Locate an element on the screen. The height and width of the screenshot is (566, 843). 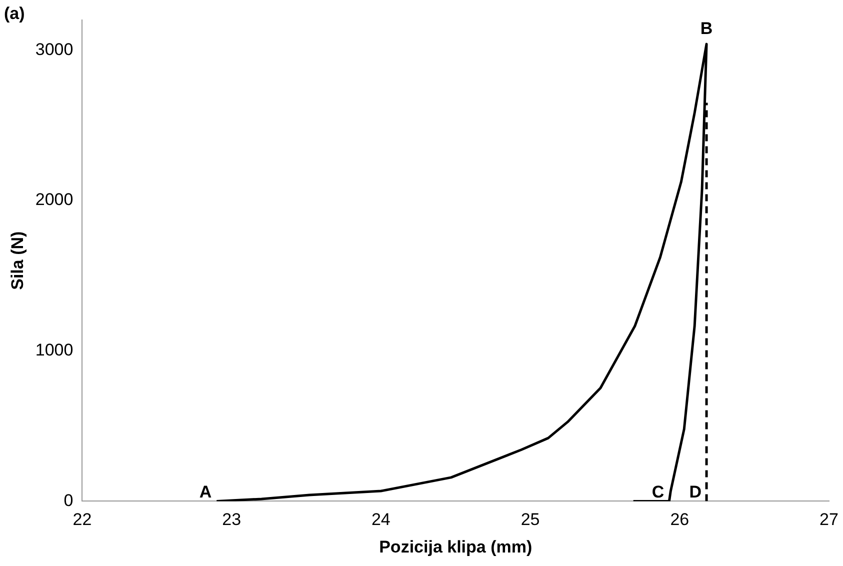
text: (a) is located at coordinates (14, 14).